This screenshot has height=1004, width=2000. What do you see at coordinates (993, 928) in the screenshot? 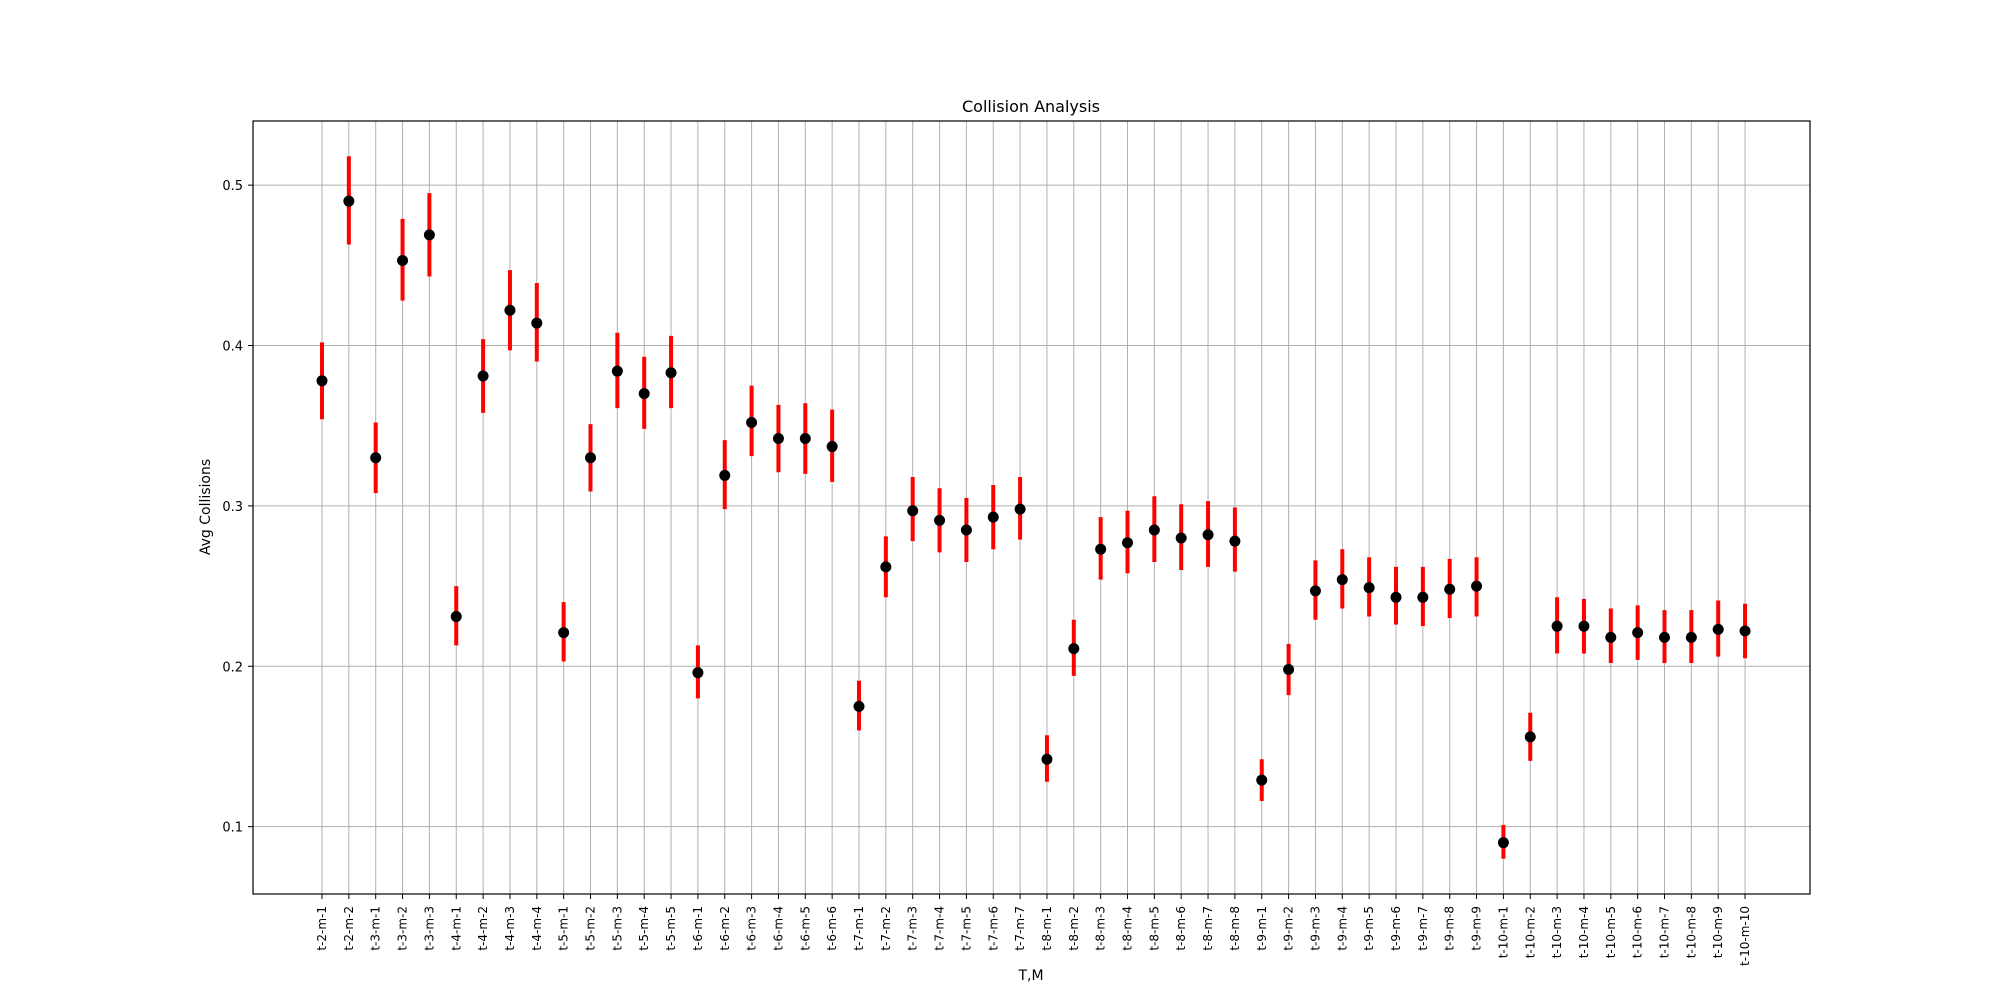
I see `x-tick-label: t-7-m-6` at bounding box center [993, 928].